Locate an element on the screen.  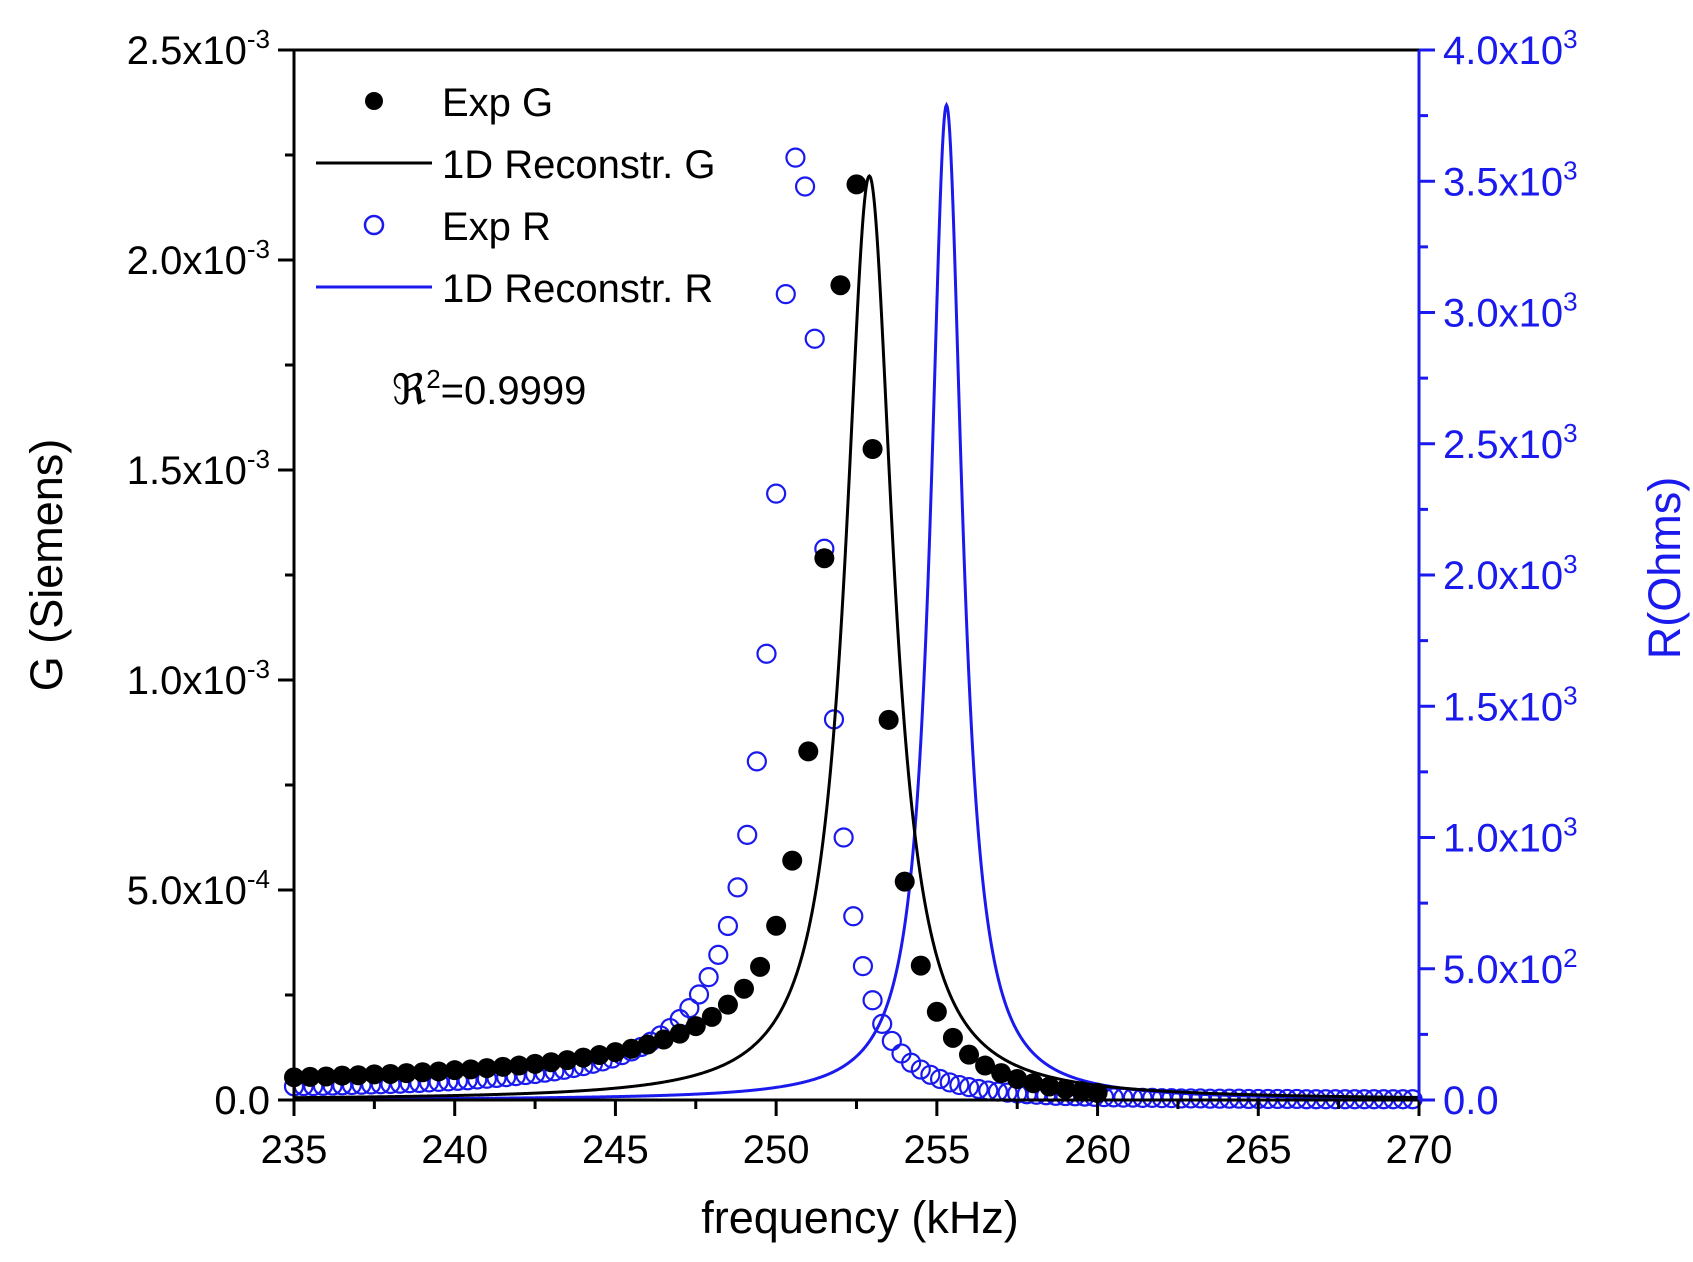
y-left-tick-label: 1.5x10⁻³ is located at coordinates (198, 468).